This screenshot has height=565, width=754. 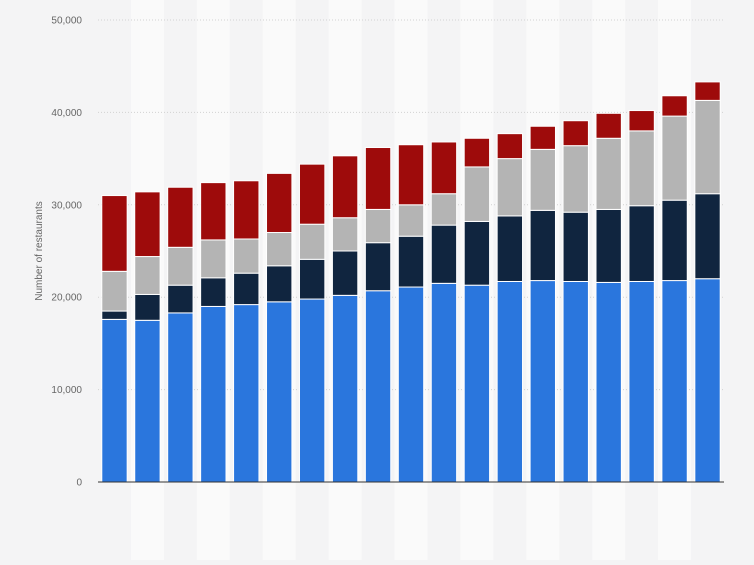 What do you see at coordinates (66, 252) in the screenshot?
I see `y-axis: 0 10,000 20,000 30,000 40,000 50,000` at bounding box center [66, 252].